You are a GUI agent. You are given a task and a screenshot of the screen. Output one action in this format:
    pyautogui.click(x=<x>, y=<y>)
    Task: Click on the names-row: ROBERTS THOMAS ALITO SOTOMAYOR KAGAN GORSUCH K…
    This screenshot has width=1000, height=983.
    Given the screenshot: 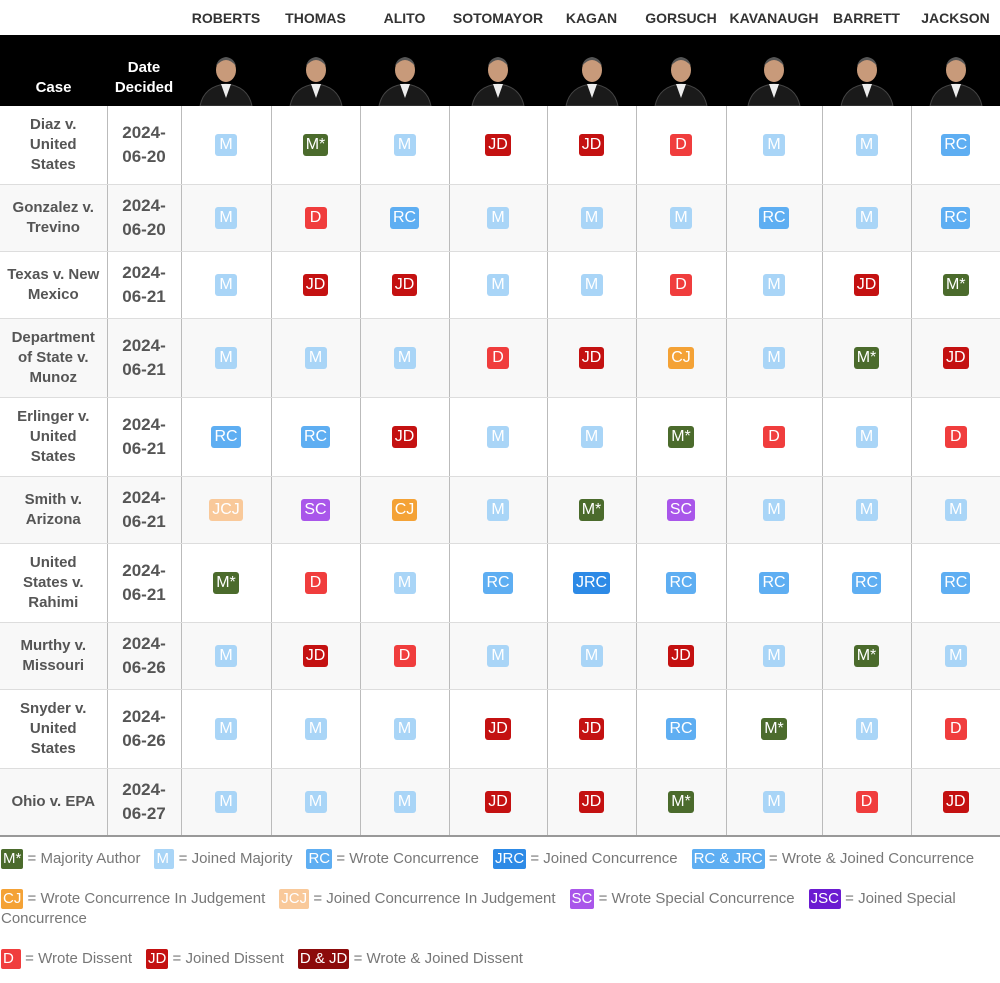 What is the action you would take?
    pyautogui.click(x=500, y=17)
    